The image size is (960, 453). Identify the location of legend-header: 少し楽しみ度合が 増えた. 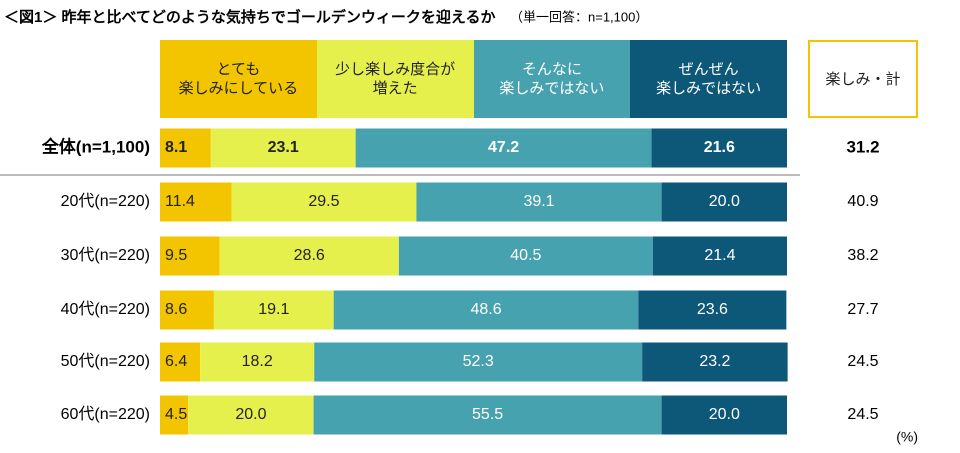
(395, 79).